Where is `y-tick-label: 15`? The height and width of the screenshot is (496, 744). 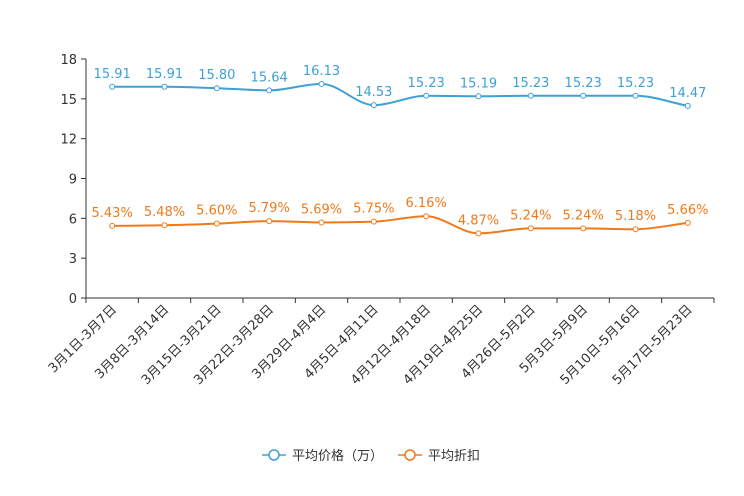
y-tick-label: 15 is located at coordinates (68, 100).